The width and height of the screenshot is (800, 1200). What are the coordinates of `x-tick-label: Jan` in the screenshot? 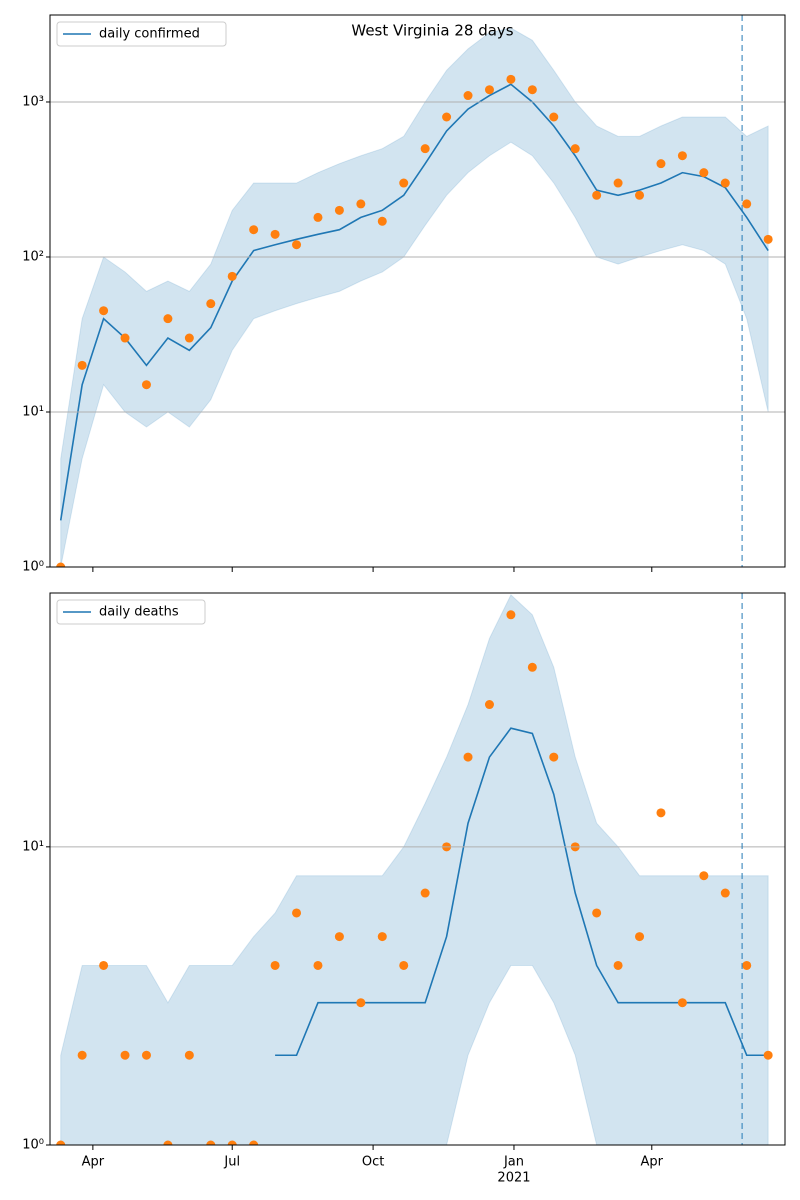 It's located at (513, 1162).